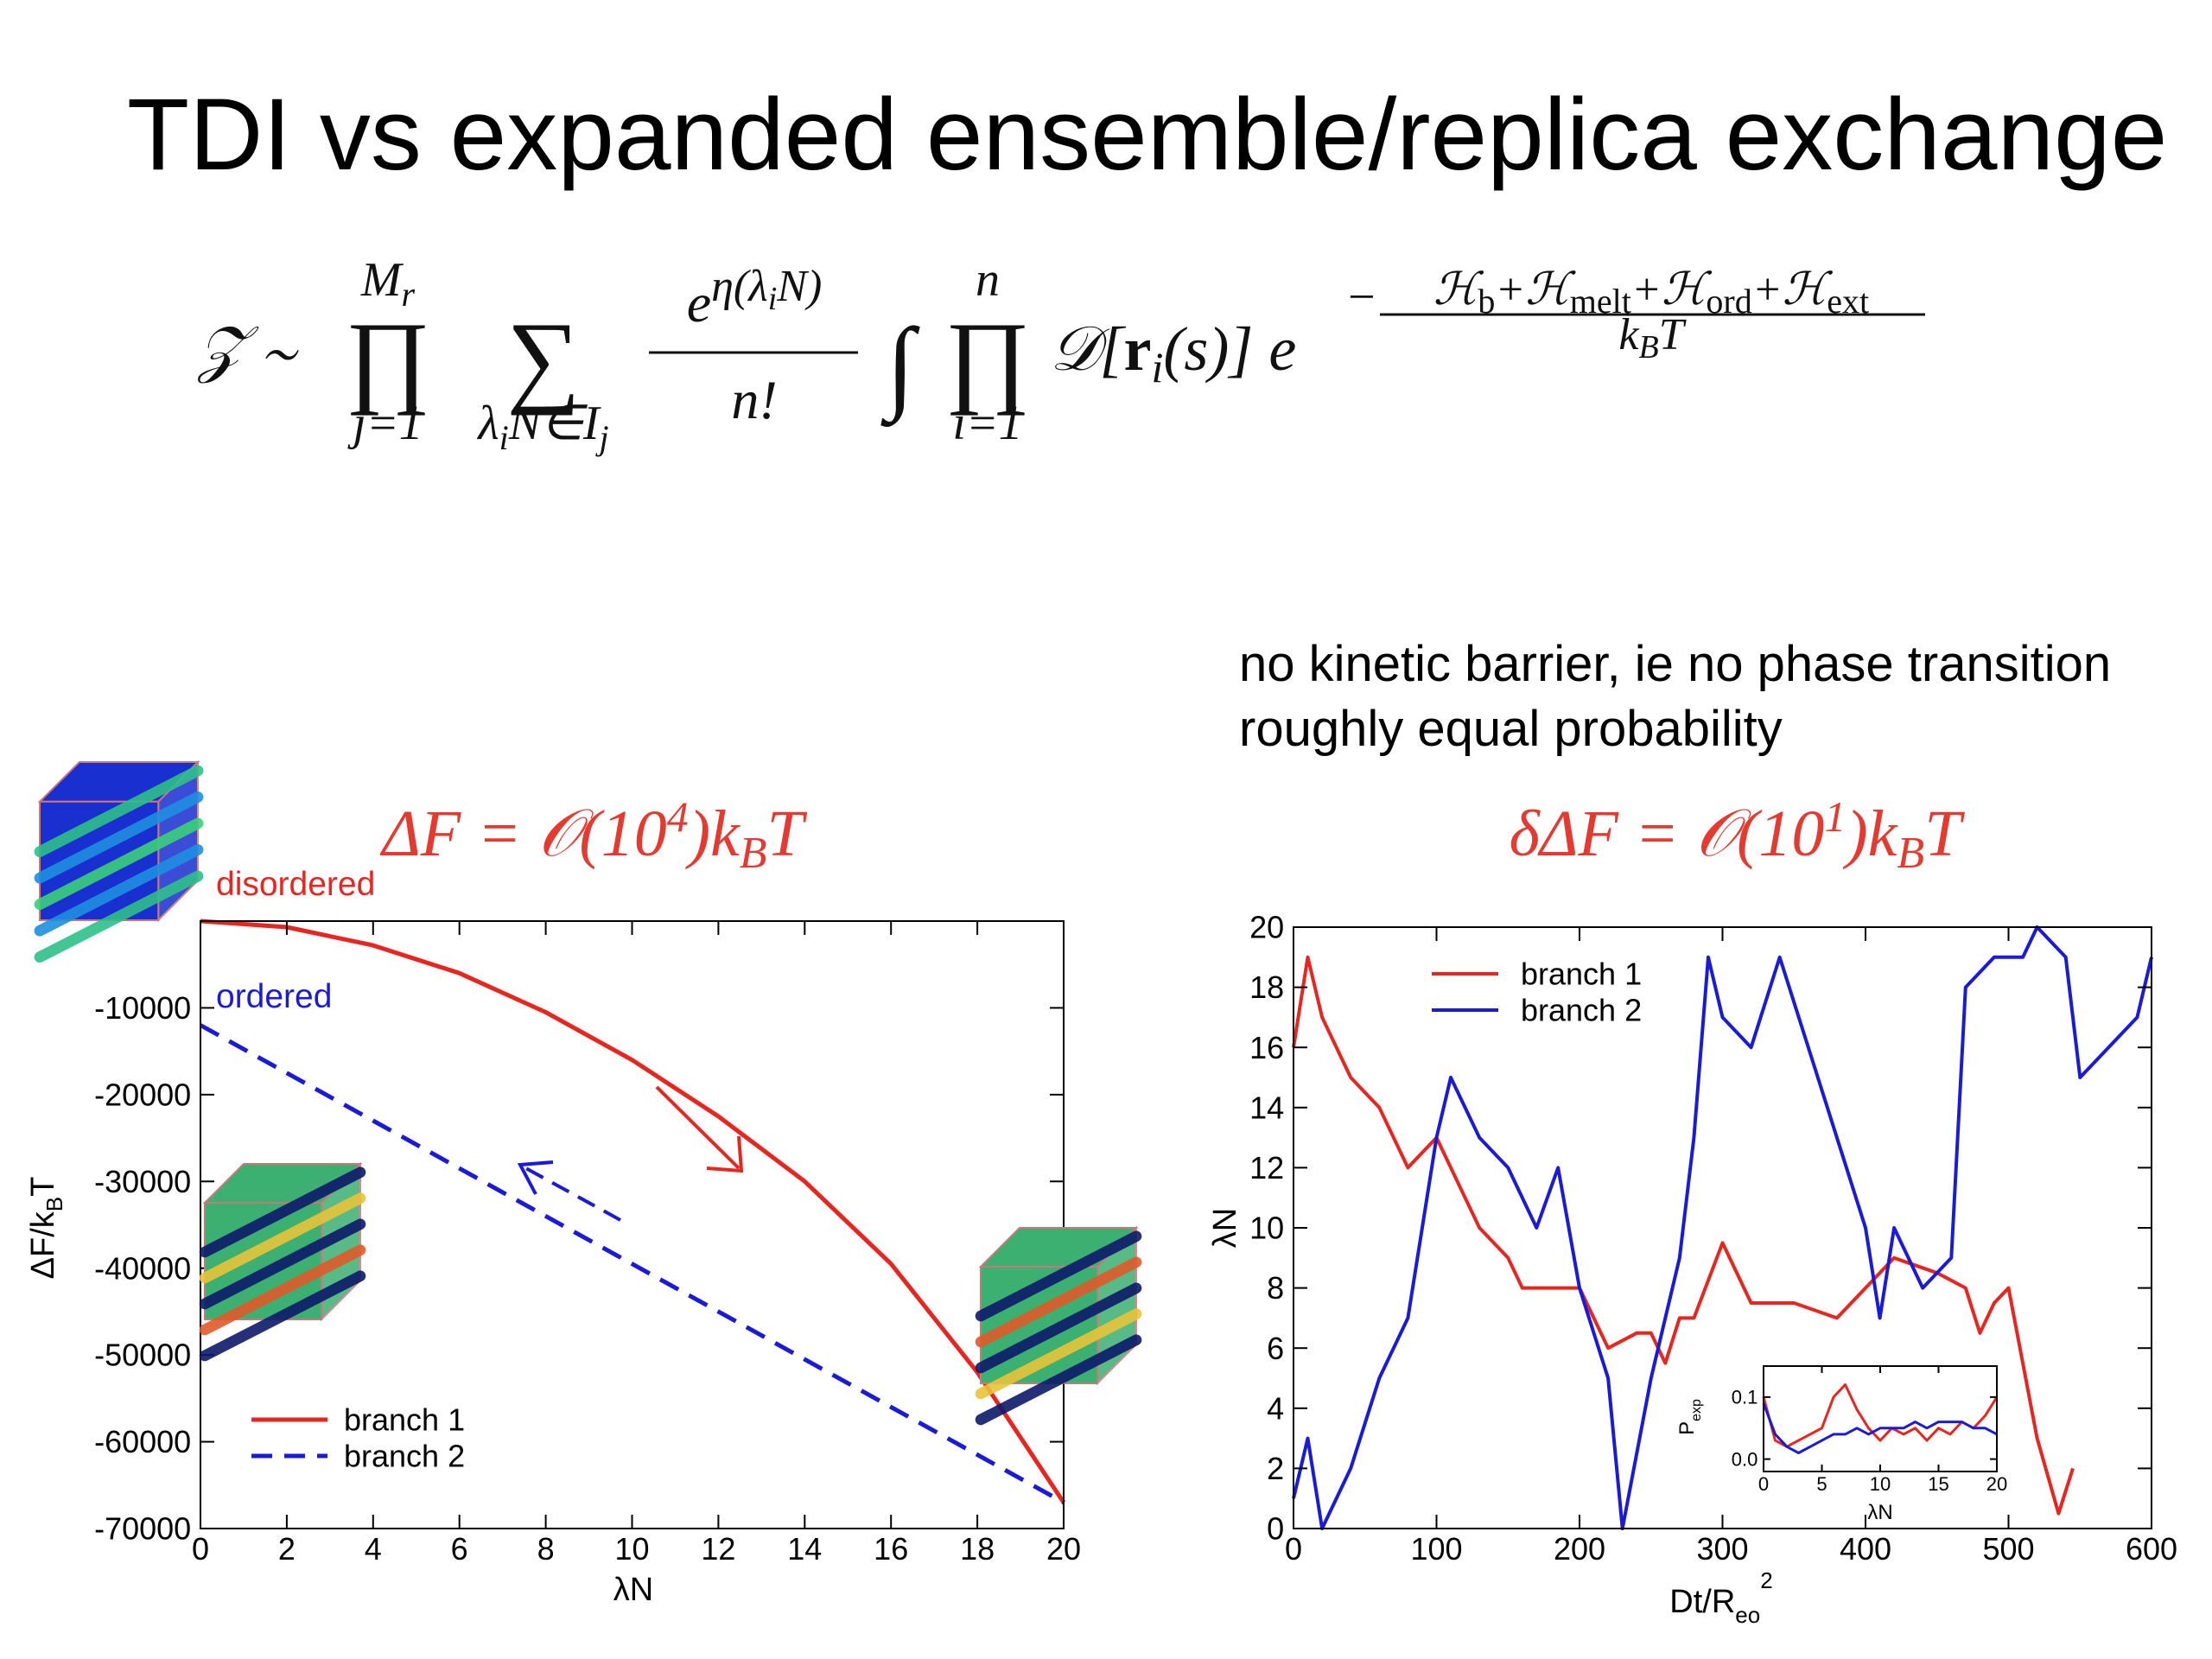  What do you see at coordinates (1865, 1549) in the screenshot?
I see `x-tick-label: 400` at bounding box center [1865, 1549].